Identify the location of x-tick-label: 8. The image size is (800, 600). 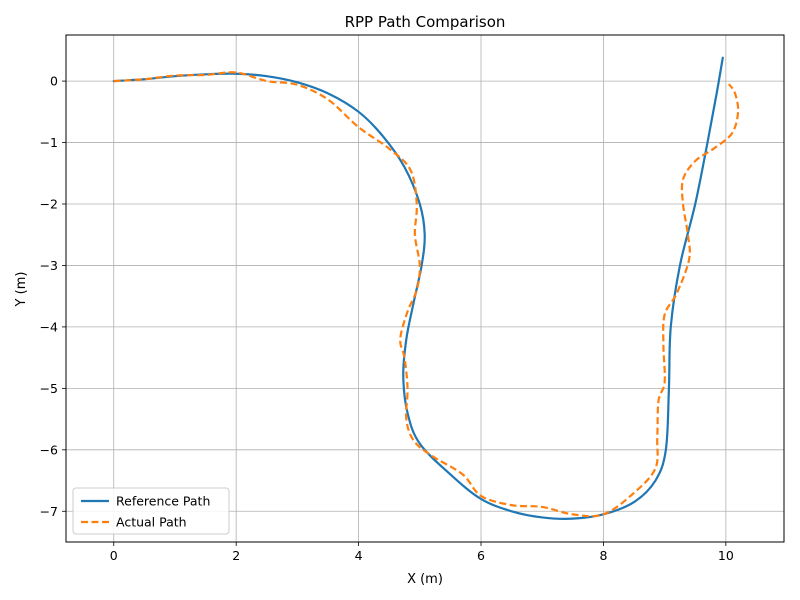
(603, 555).